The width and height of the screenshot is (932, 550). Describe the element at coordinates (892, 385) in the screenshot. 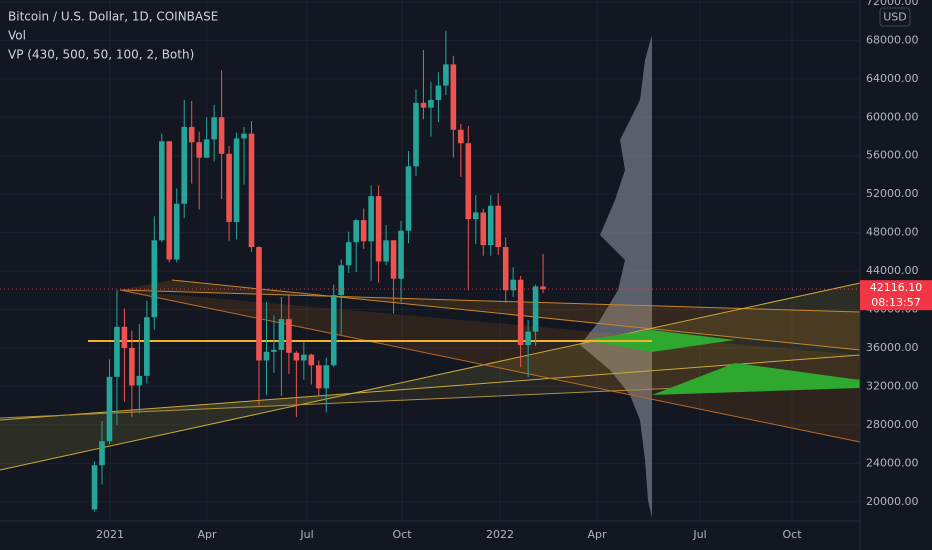

I see `y-tick-label: 32000.00` at that location.